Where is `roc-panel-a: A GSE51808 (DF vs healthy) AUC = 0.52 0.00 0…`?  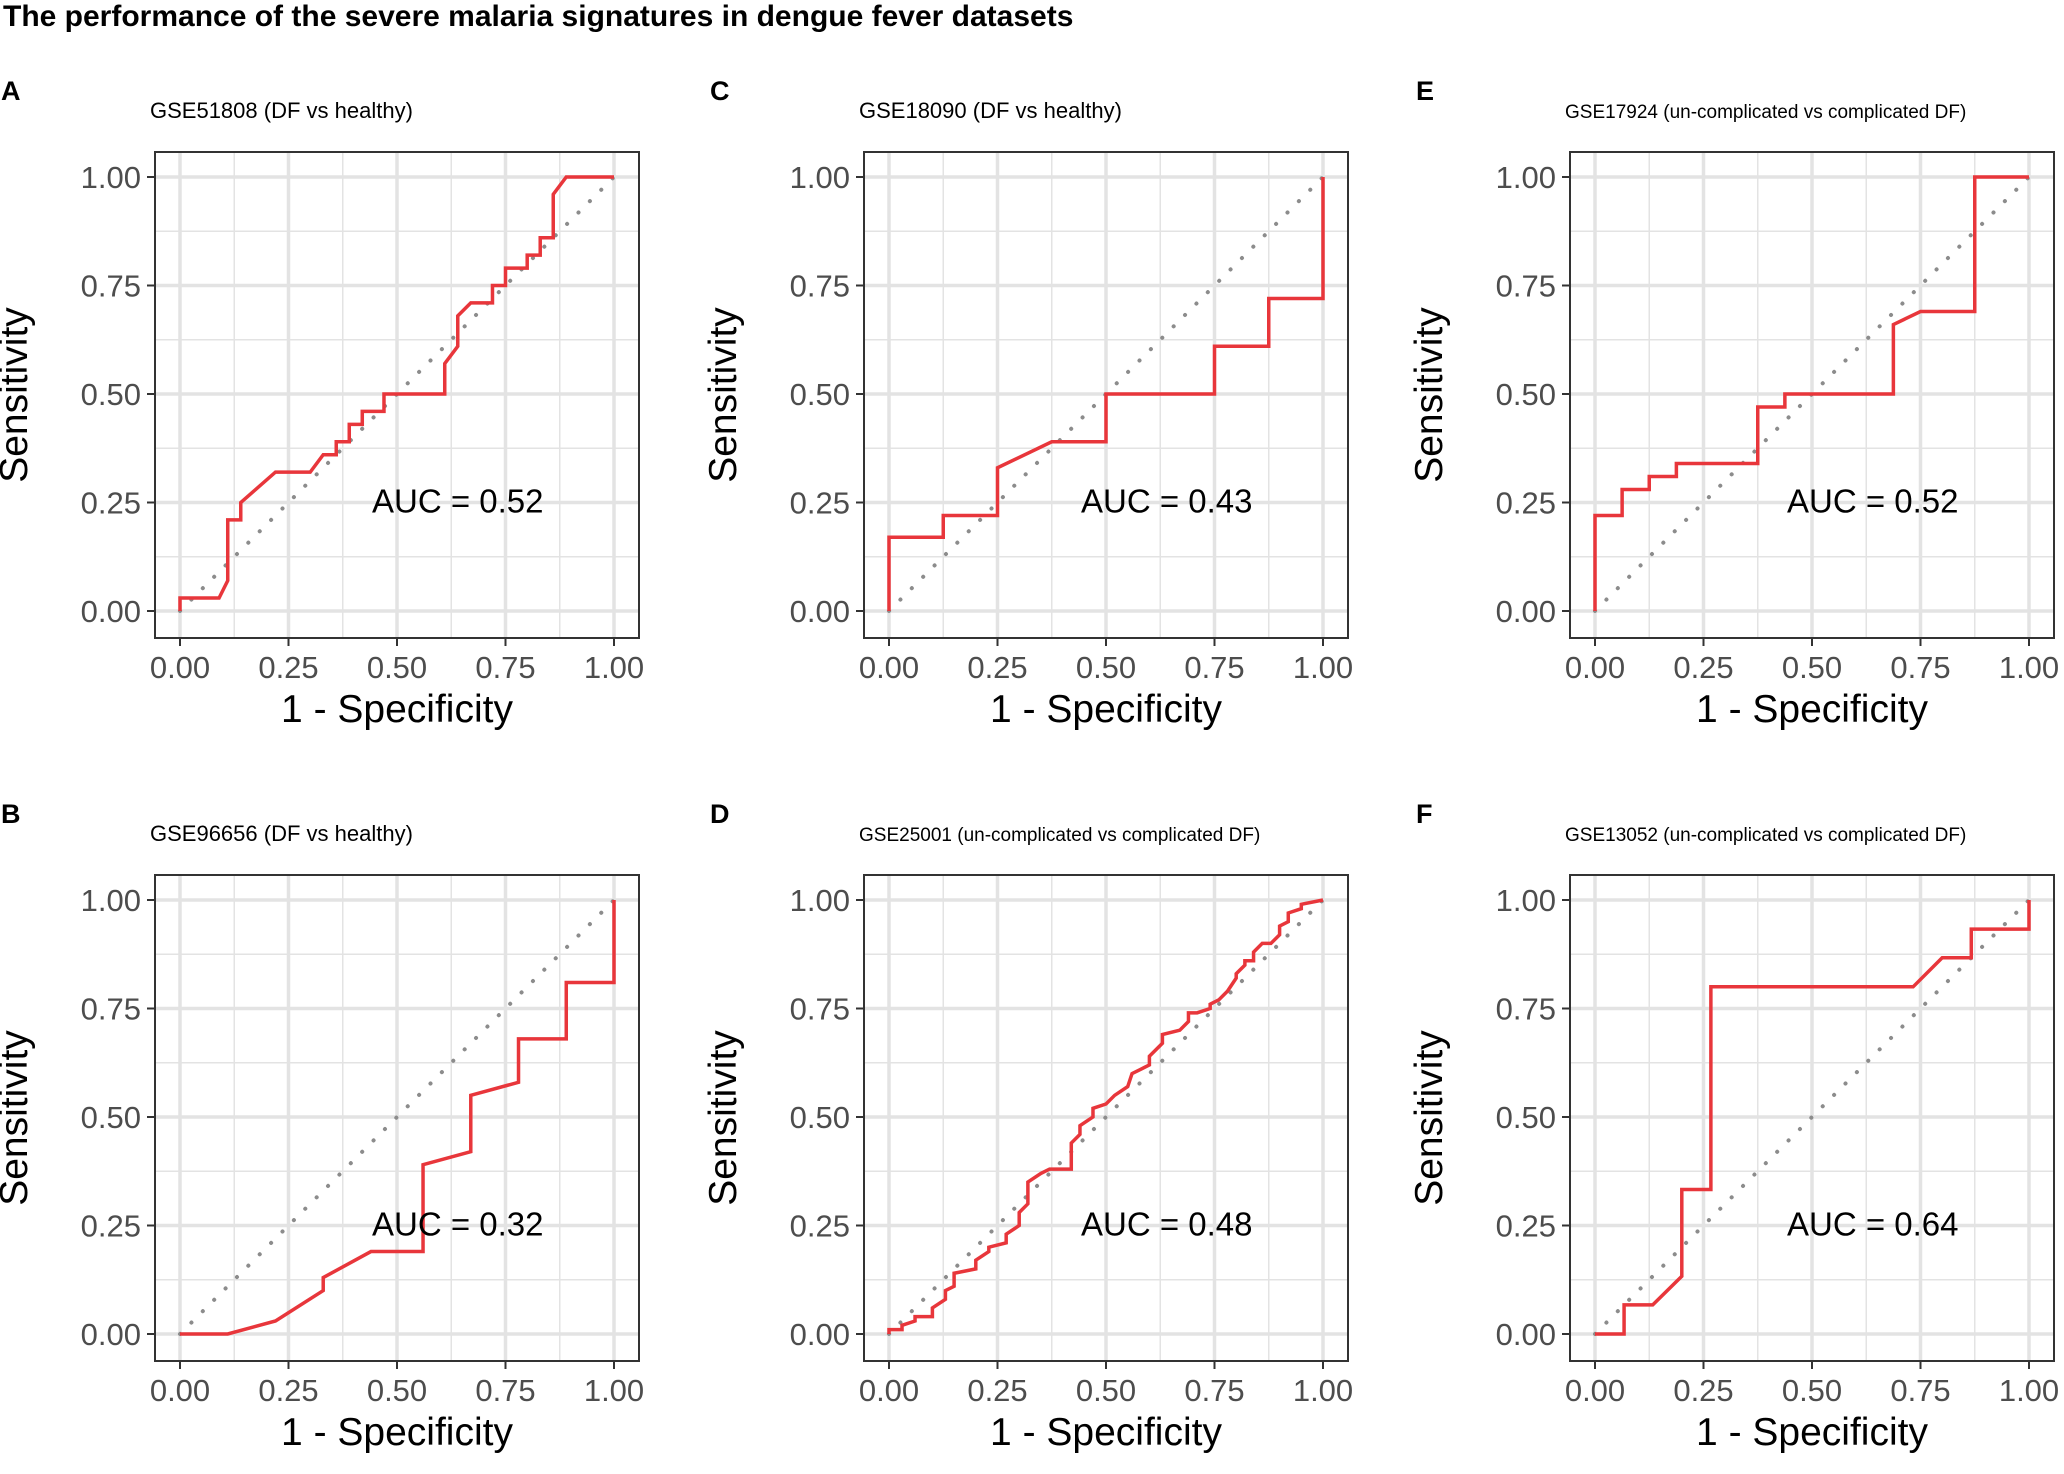
roc-panel-a: A GSE51808 (DF vs healthy) AUC = 0.52 0.00 0… is located at coordinates (322, 403).